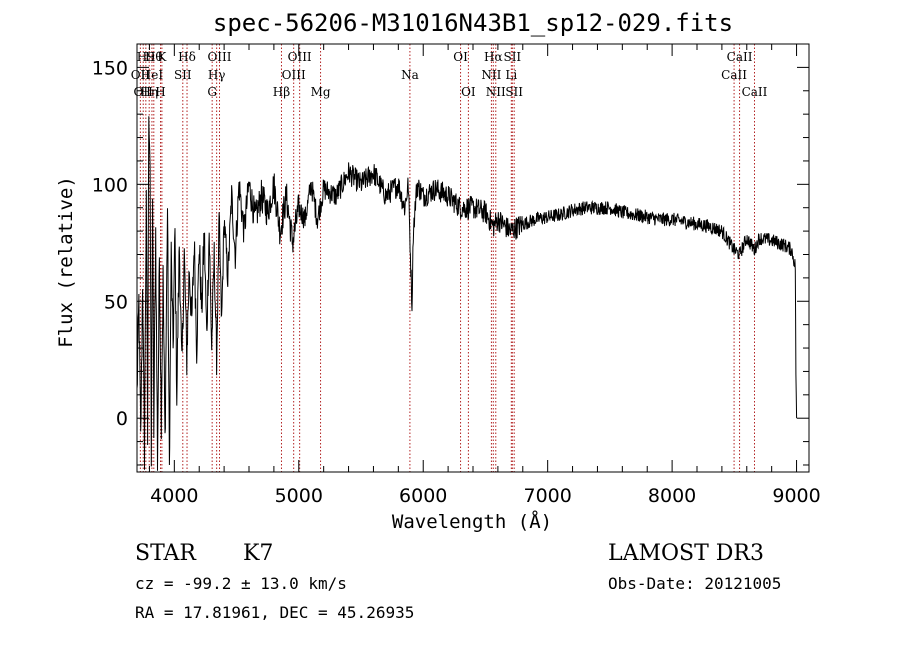 This screenshot has width=900, height=649. What do you see at coordinates (473, 23) in the screenshot?
I see `chart-title: spec-56206-M31016N43B1_sp12-029.fits` at bounding box center [473, 23].